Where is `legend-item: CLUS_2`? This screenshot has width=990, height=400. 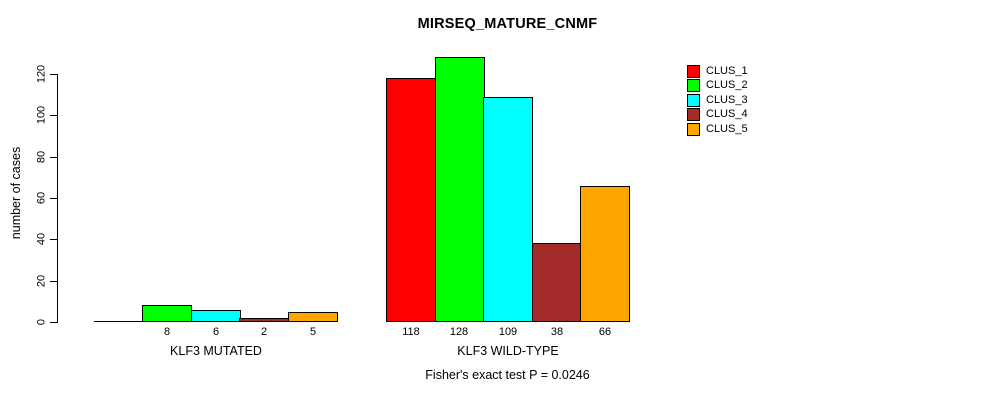 legend-item: CLUS_2 is located at coordinates (717, 86).